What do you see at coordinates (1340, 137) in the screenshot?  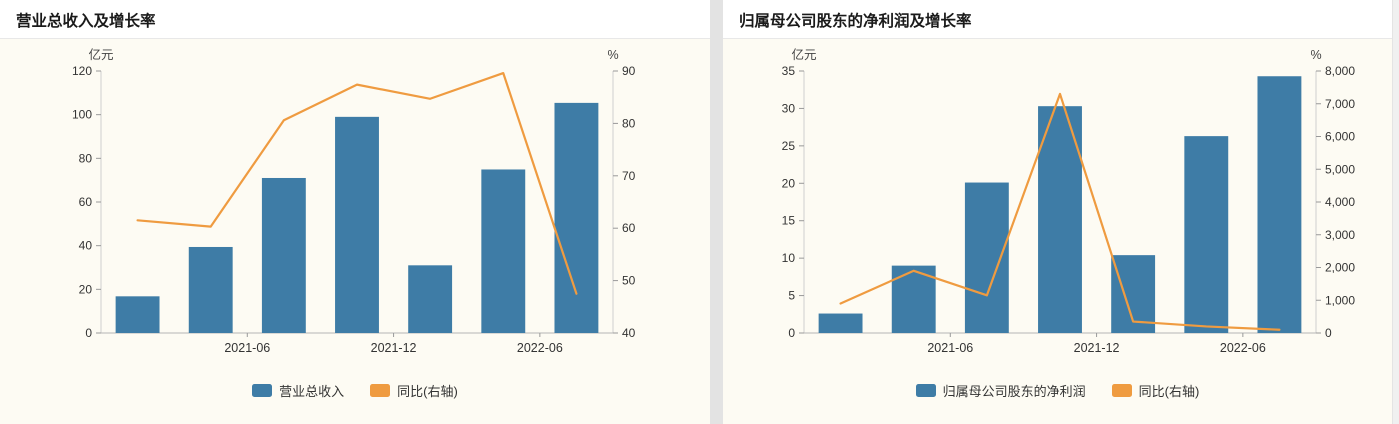 I see `right-axis-tick-label: 6,000` at bounding box center [1340, 137].